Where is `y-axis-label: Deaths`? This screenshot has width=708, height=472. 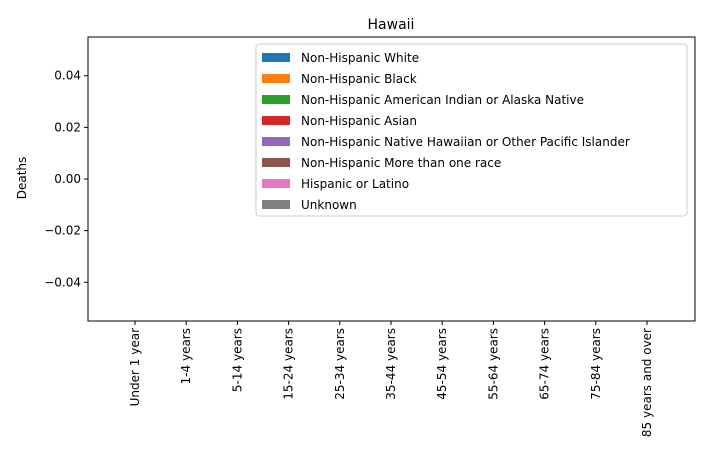 y-axis-label: Deaths is located at coordinates (22, 178).